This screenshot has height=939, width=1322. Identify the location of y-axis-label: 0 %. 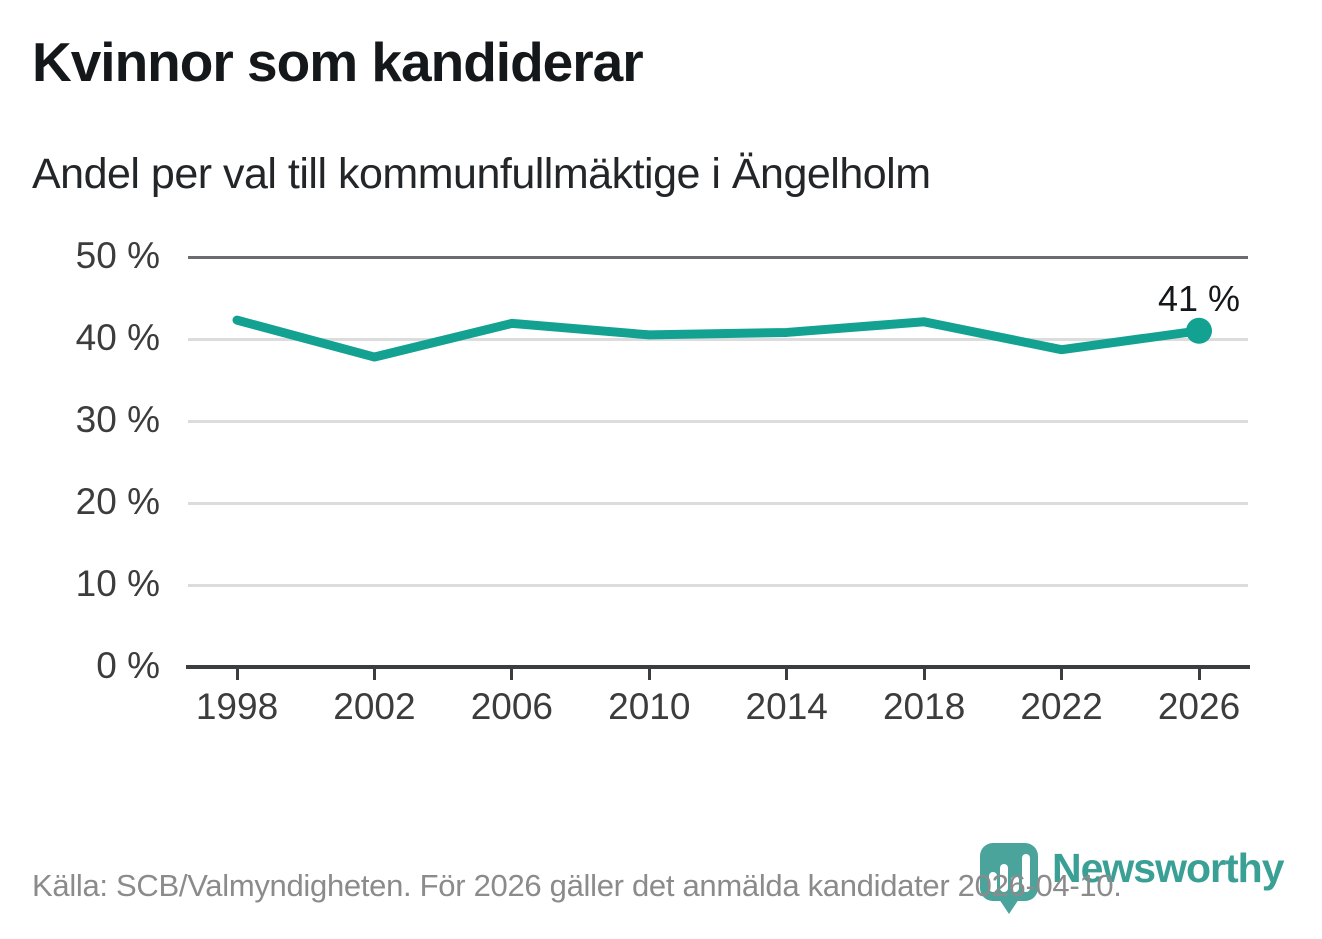
(128, 666).